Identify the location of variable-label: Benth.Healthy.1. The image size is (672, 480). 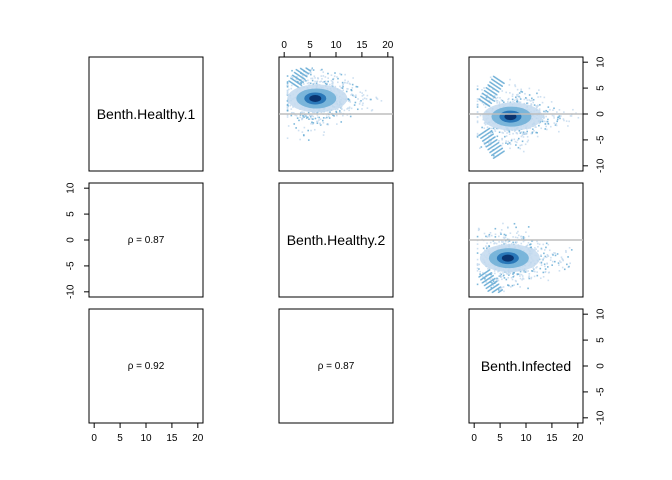
(146, 114).